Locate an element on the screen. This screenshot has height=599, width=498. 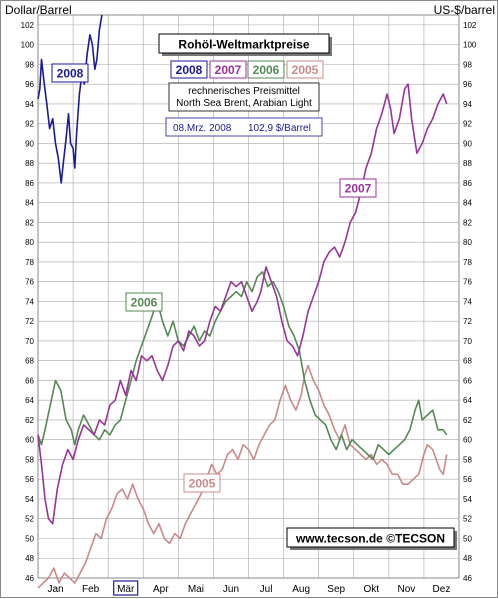
legend-entry-2008: 2008 is located at coordinates (189, 70).